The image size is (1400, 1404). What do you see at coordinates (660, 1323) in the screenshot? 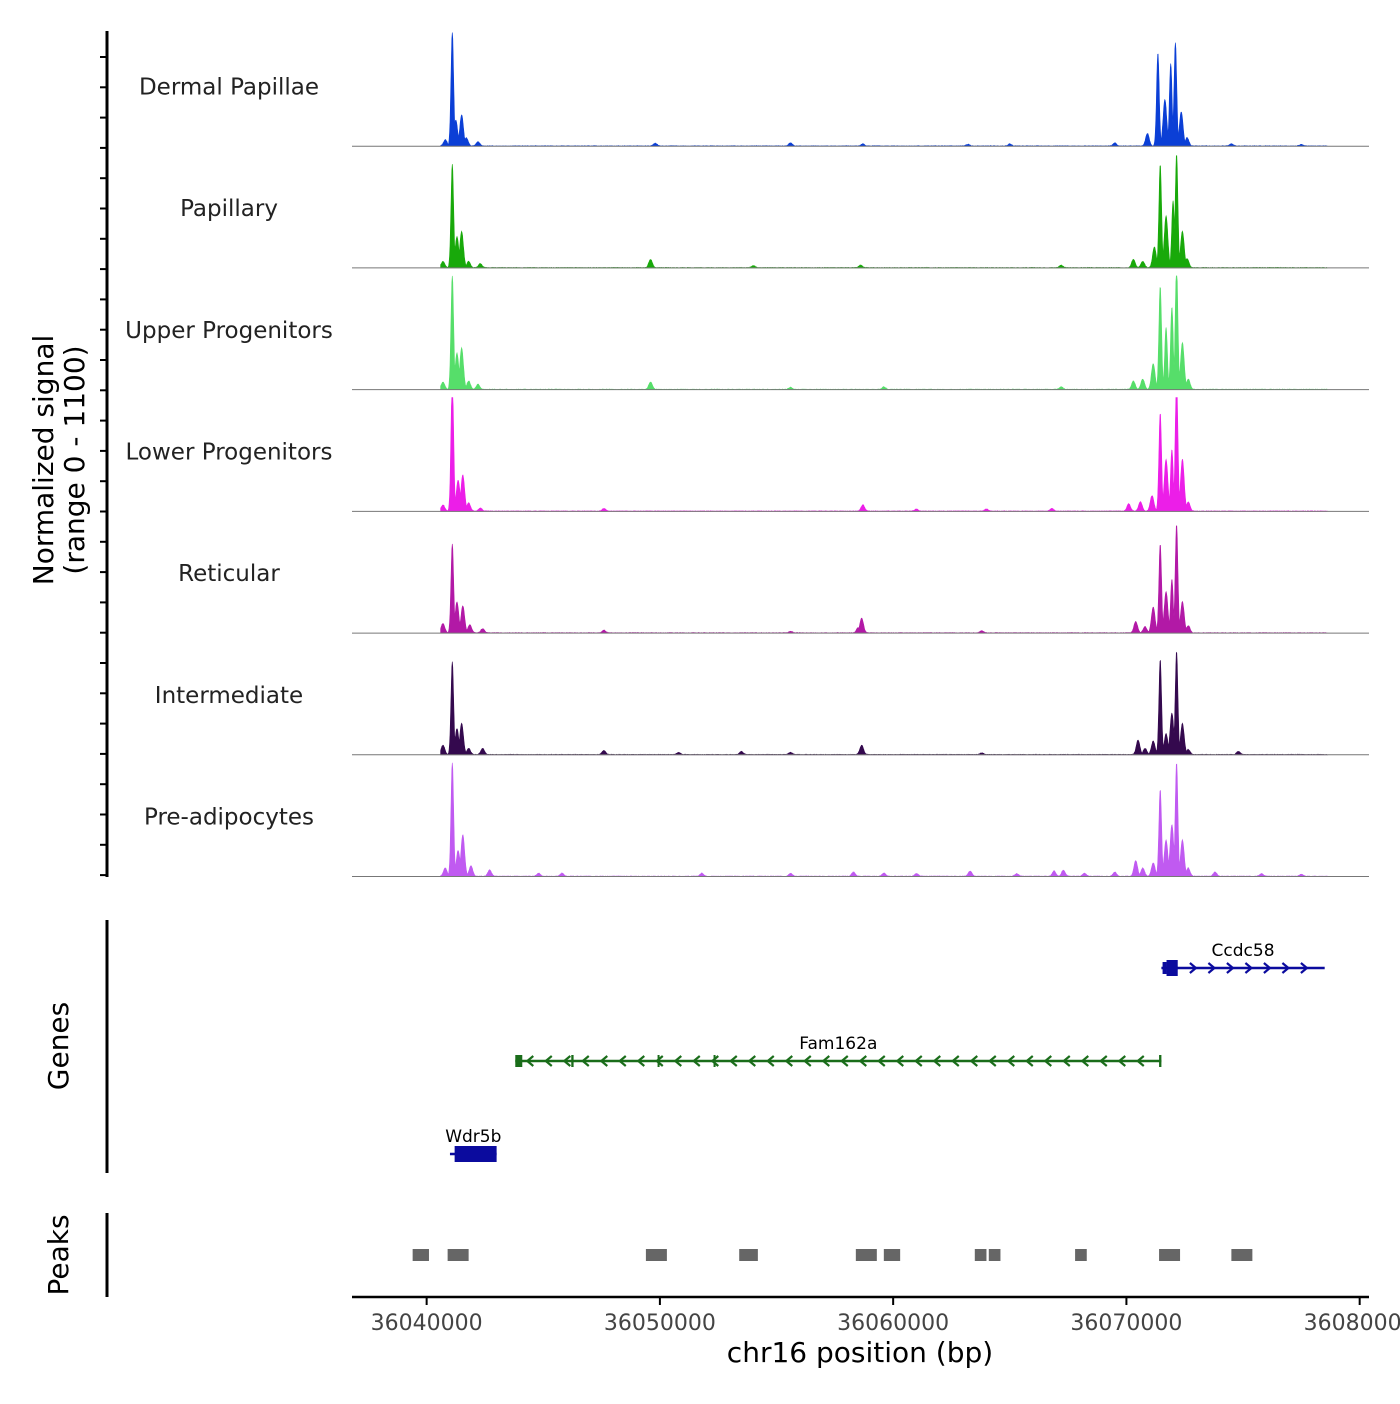
I see `x-axis-tick-label: 36050000` at bounding box center [660, 1323].